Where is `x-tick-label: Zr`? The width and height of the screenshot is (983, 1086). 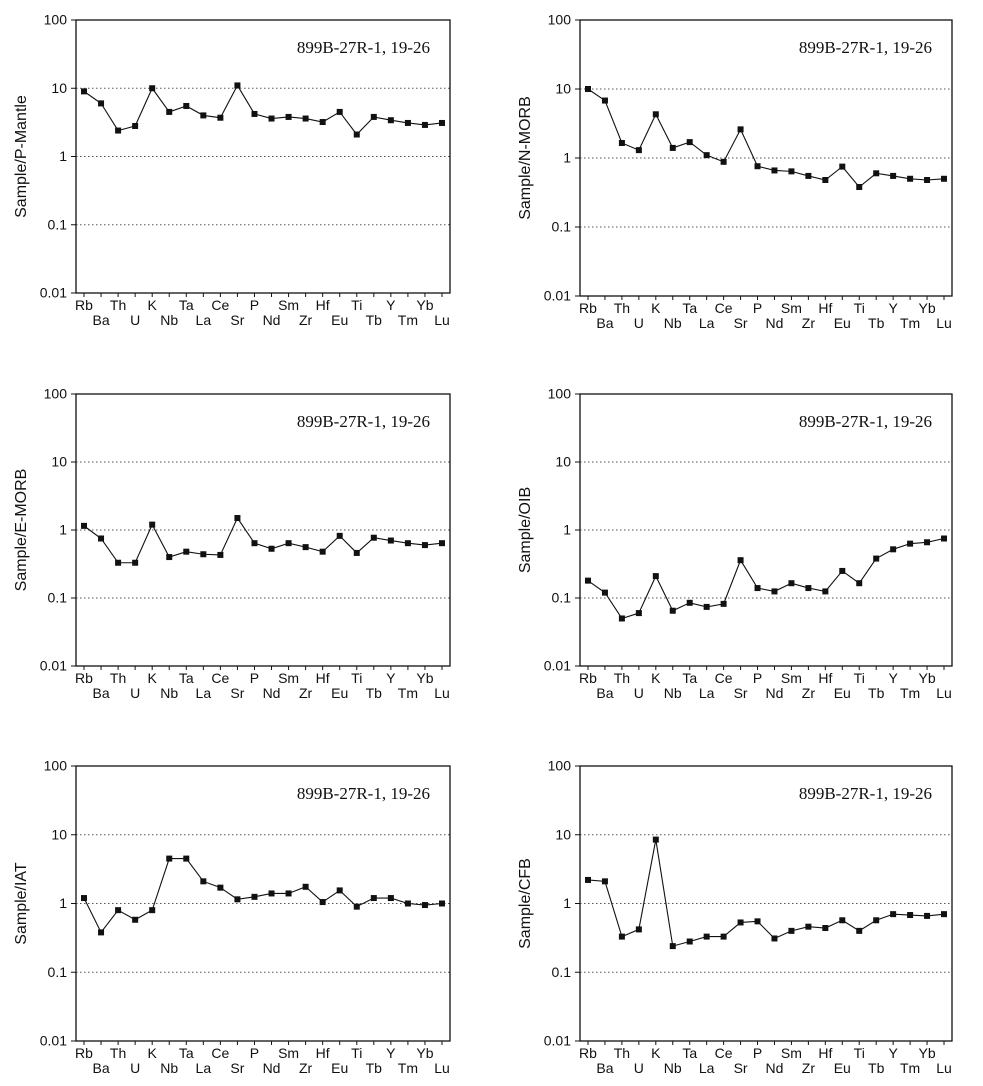 x-tick-label: Zr is located at coordinates (809, 323).